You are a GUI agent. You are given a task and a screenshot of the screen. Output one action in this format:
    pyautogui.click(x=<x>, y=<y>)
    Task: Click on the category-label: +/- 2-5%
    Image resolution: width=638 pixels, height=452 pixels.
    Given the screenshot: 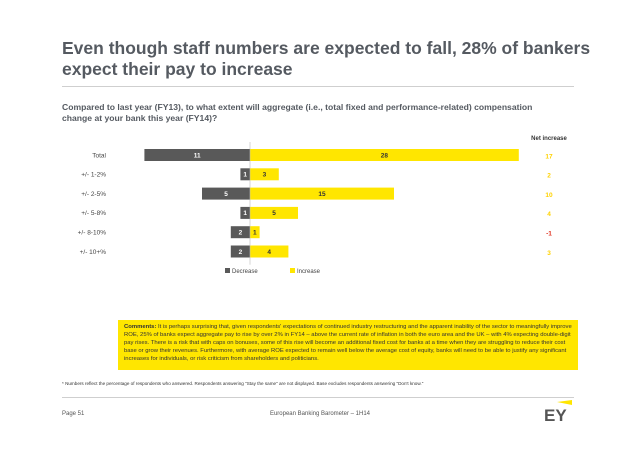 What is the action you would take?
    pyautogui.click(x=93, y=194)
    